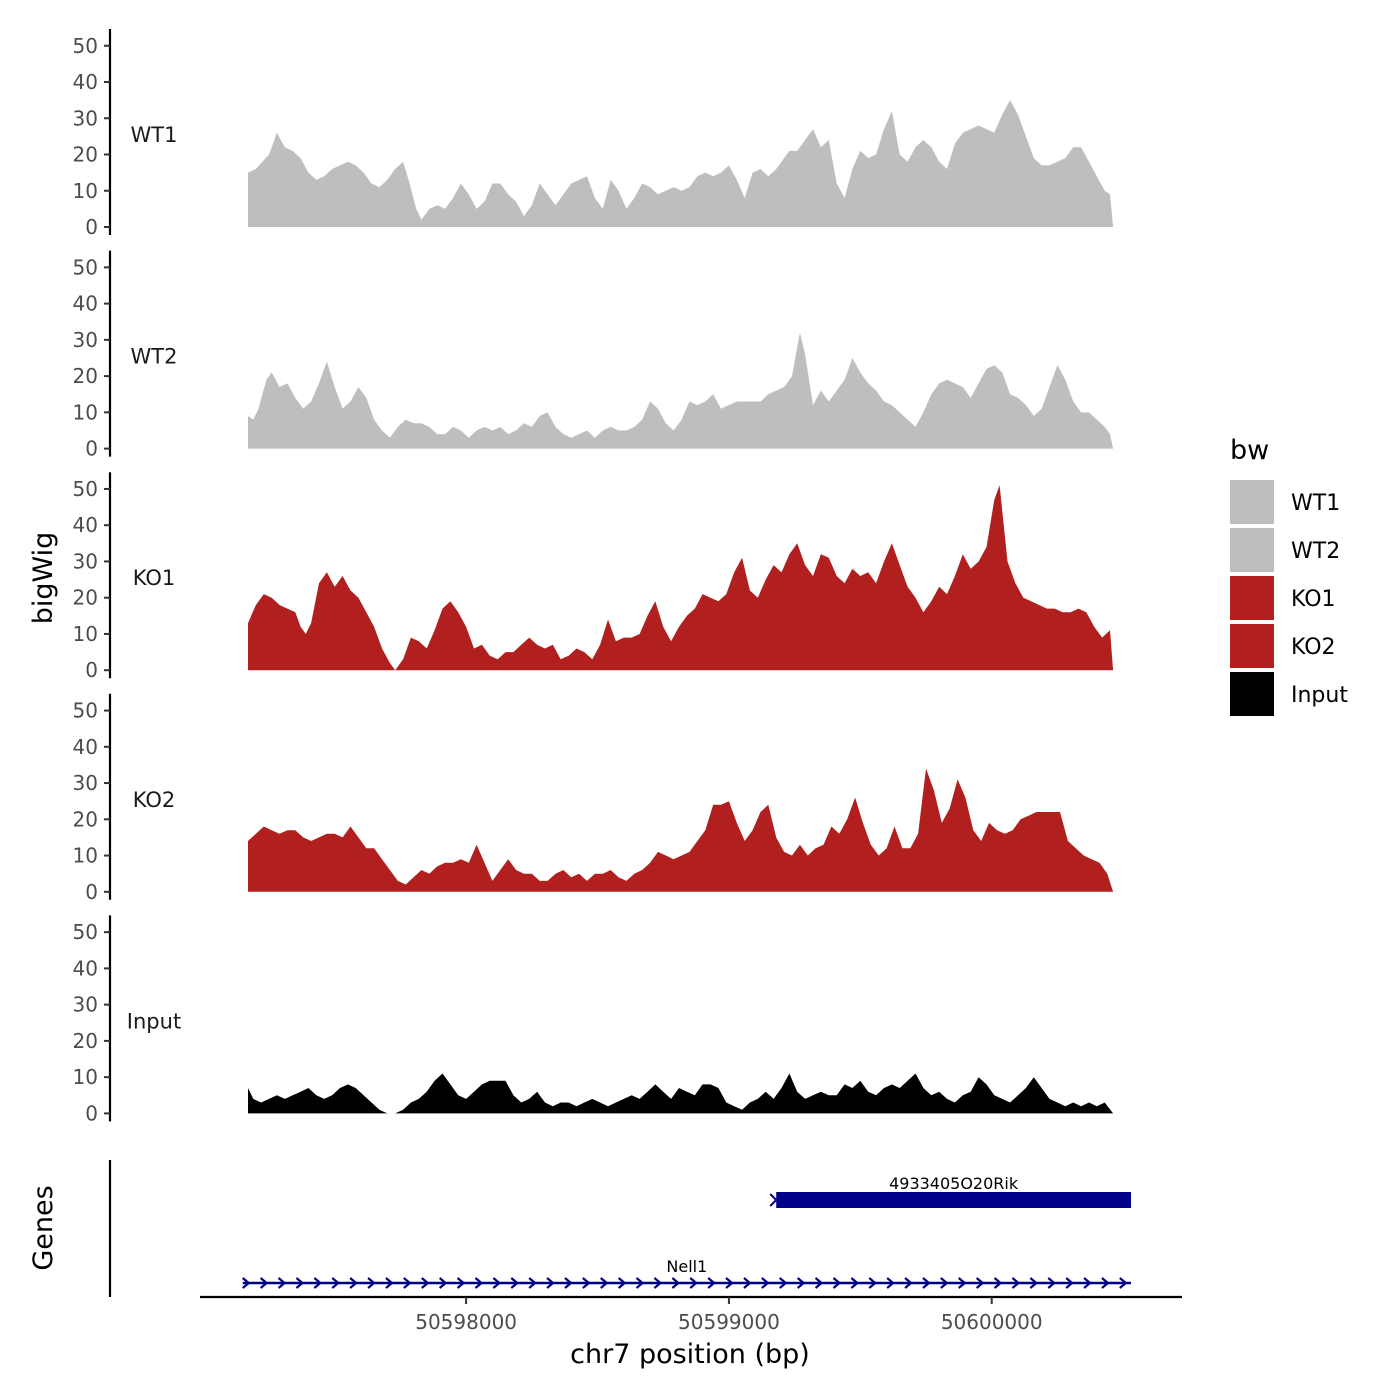 The height and width of the screenshot is (1400, 1400). Describe the element at coordinates (681, 578) in the screenshot. I see `coverage-area-ko1` at that location.